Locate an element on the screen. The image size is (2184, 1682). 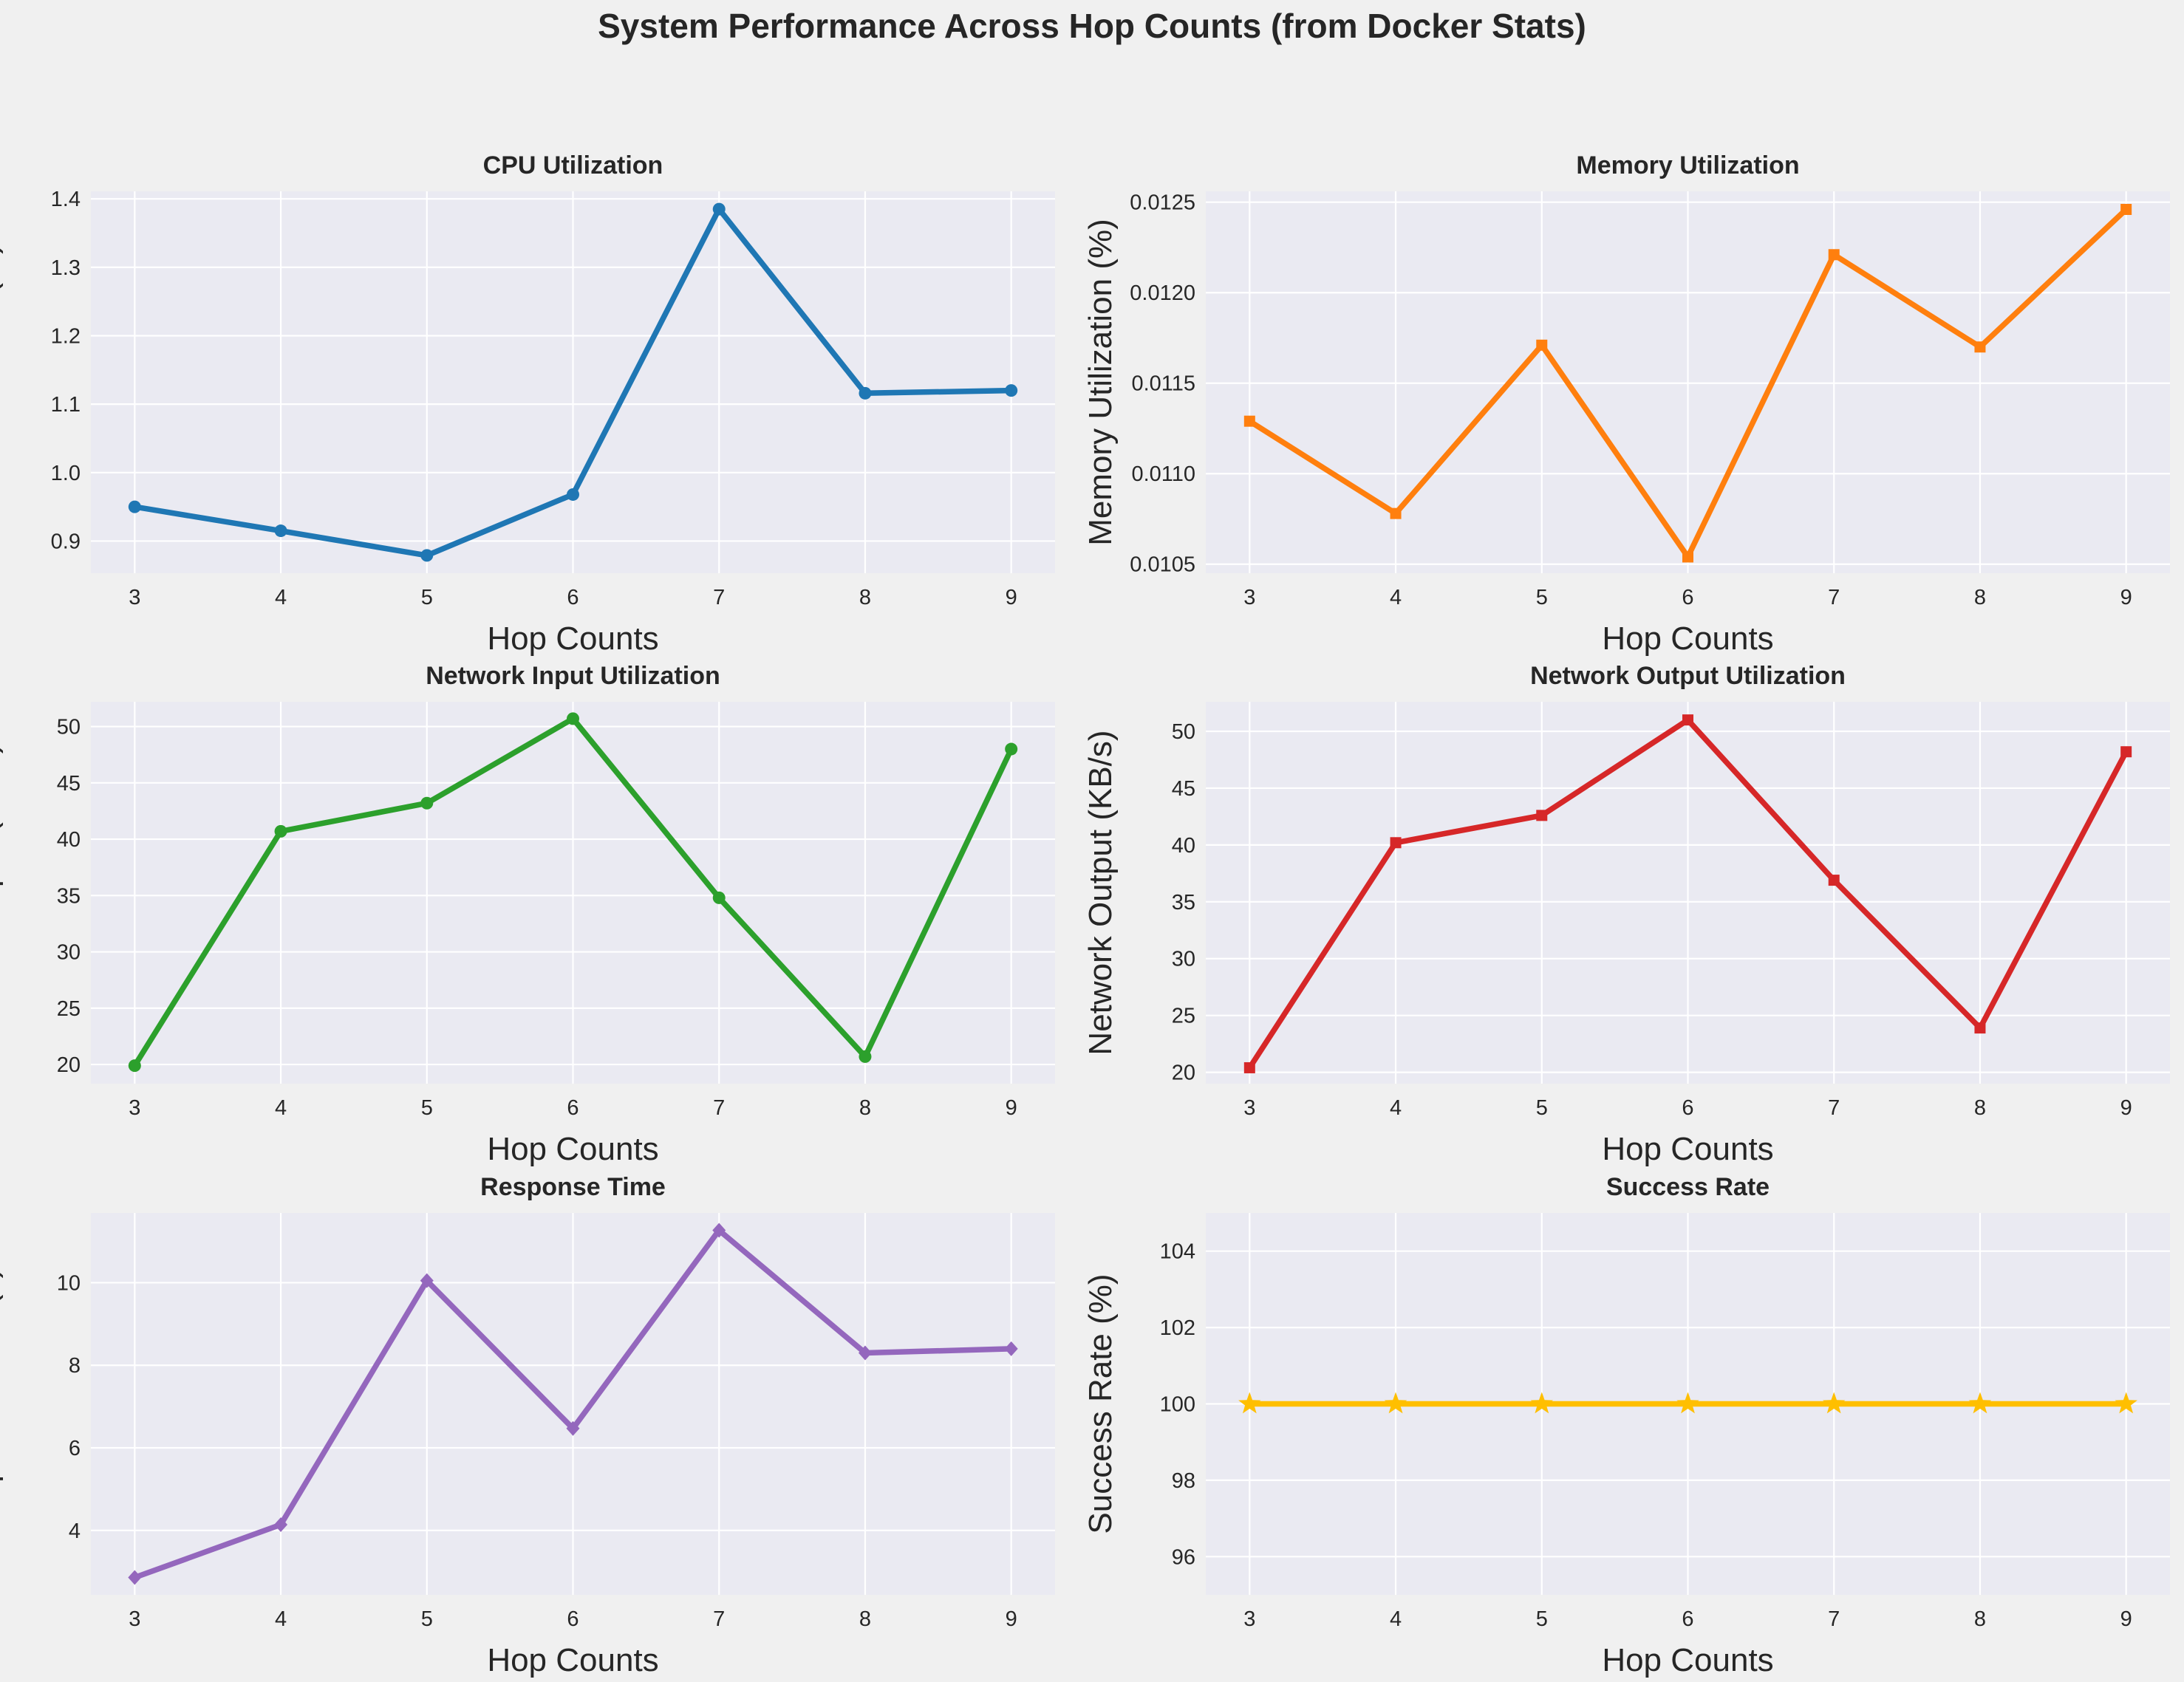
y-tick-label: 6 is located at coordinates (75, 1449).